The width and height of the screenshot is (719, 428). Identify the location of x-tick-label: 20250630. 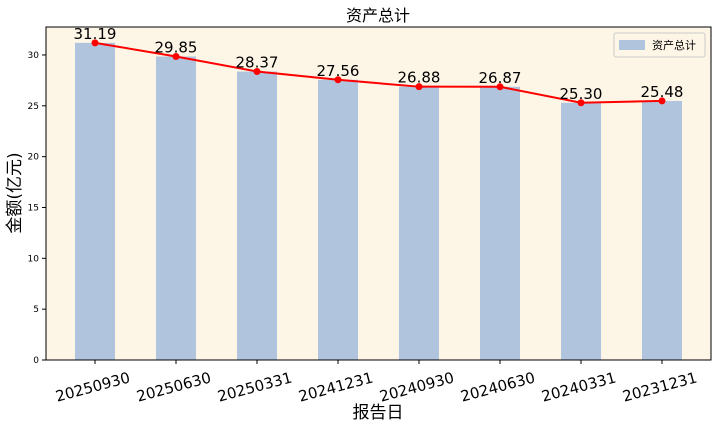
(174, 386).